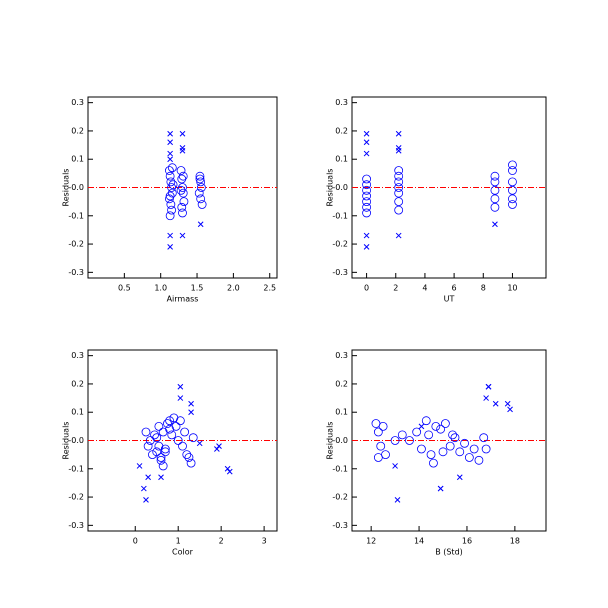  Describe the element at coordinates (340, 468) in the screenshot. I see `y-tick-label: -0.1` at that location.